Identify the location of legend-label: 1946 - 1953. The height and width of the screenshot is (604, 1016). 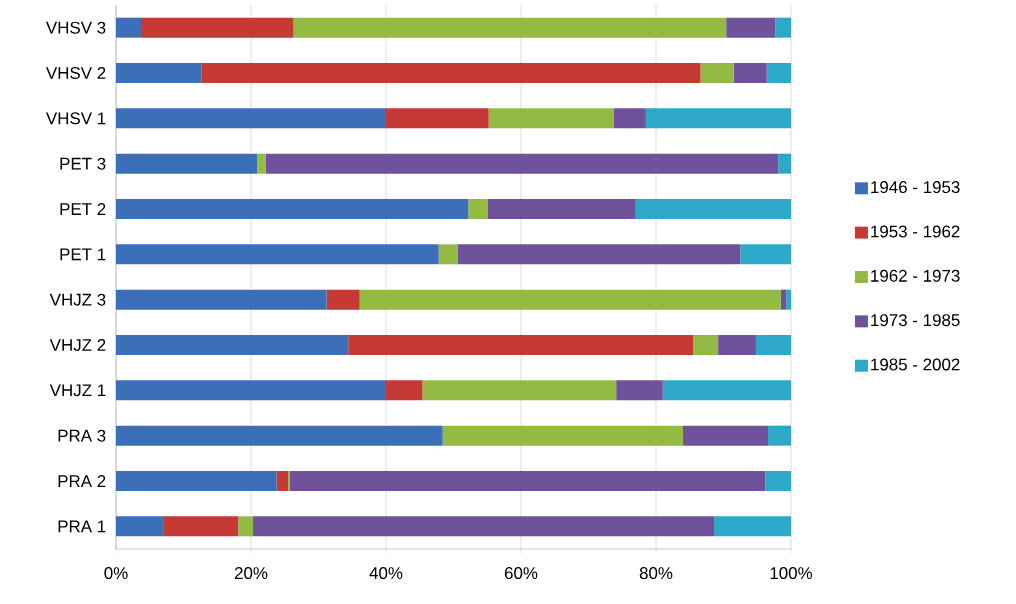
(915, 187).